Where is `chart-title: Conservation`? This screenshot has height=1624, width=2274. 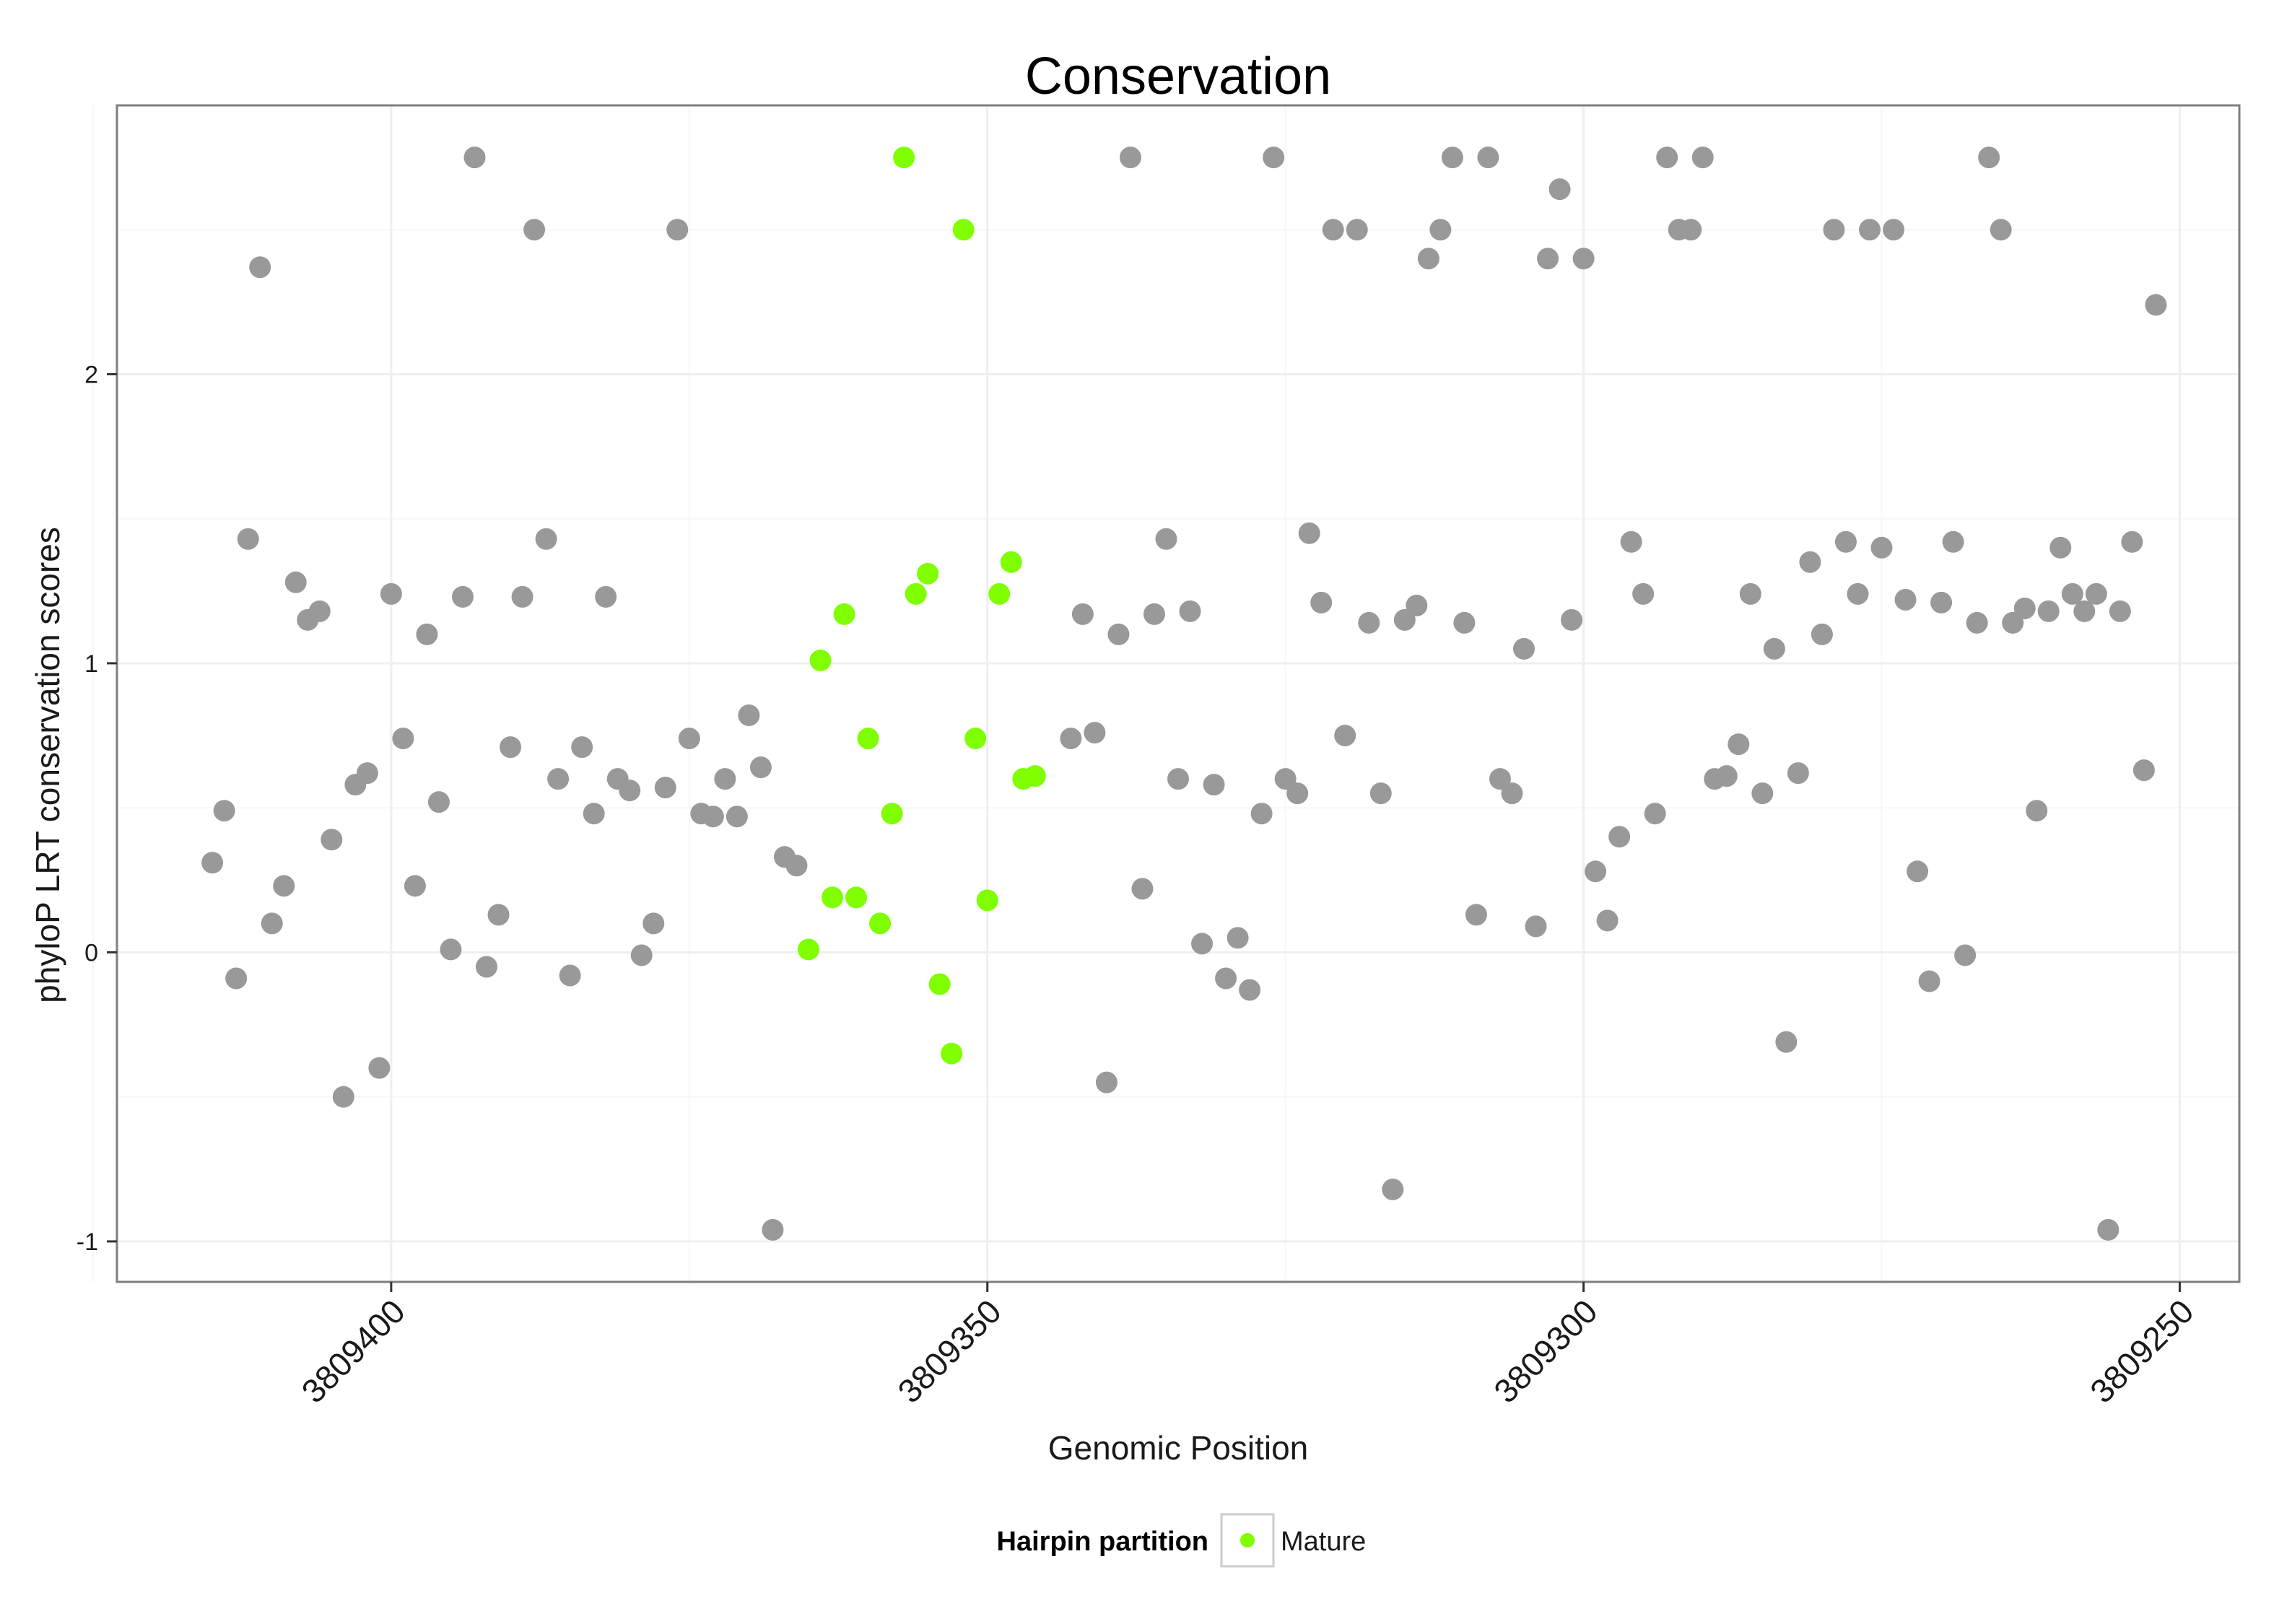
chart-title: Conservation is located at coordinates (1178, 76).